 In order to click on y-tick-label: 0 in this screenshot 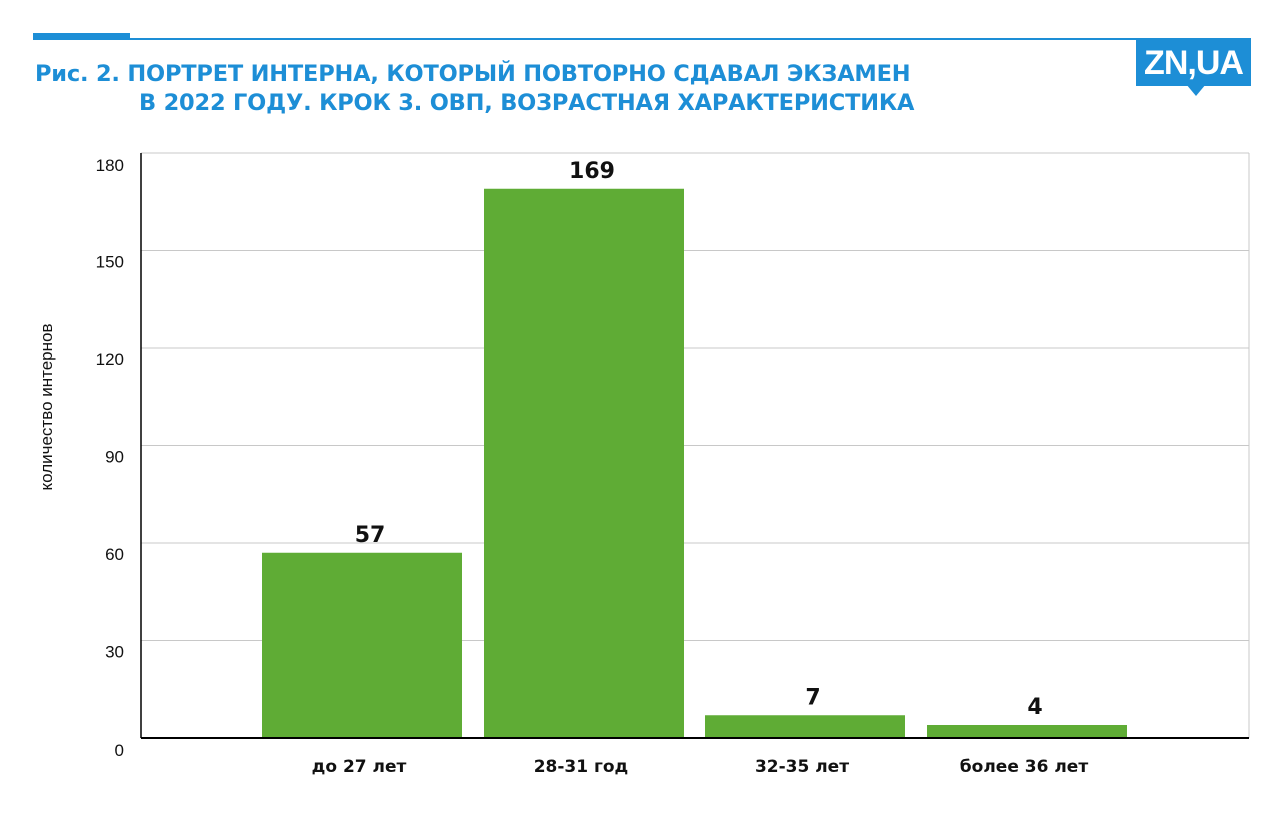, I will do `click(119, 750)`.